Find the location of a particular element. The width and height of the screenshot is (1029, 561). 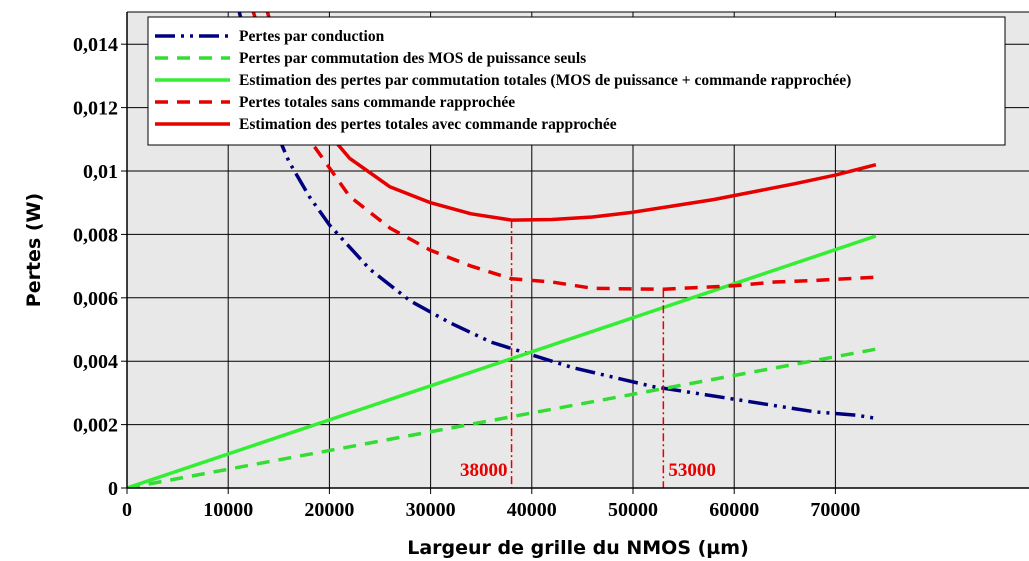

x-tick-label: 70000 is located at coordinates (835, 510).